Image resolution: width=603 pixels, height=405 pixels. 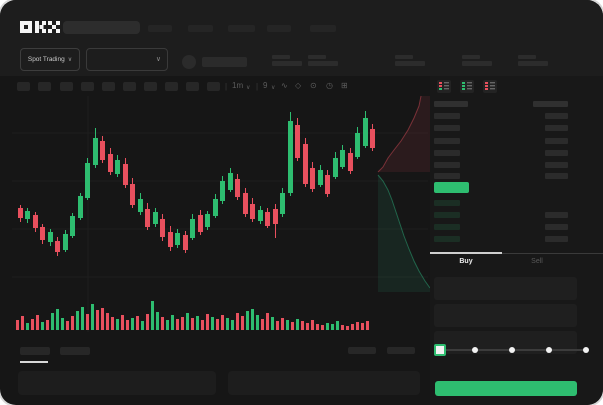 What do you see at coordinates (117, 383) in the screenshot?
I see `bottom-panel-left` at bounding box center [117, 383].